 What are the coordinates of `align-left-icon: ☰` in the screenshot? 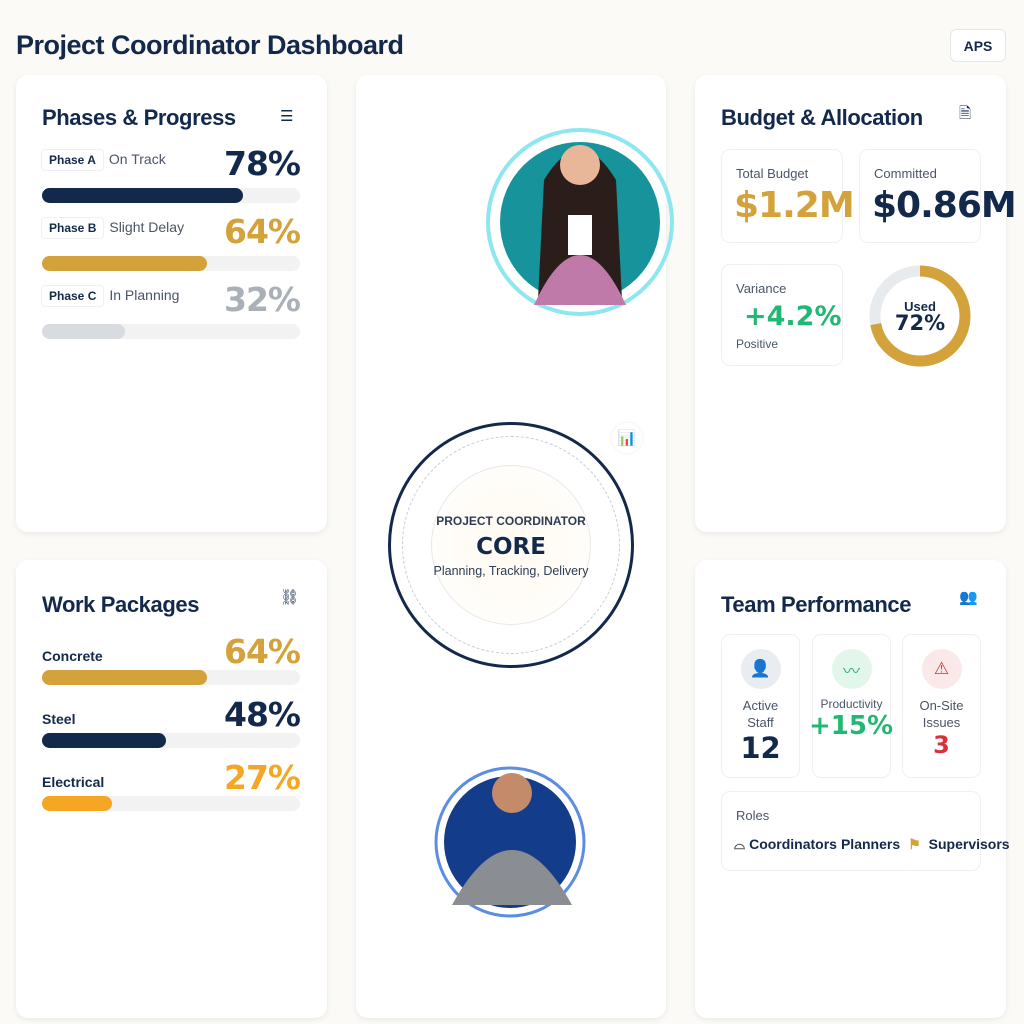 It's located at (287, 116).